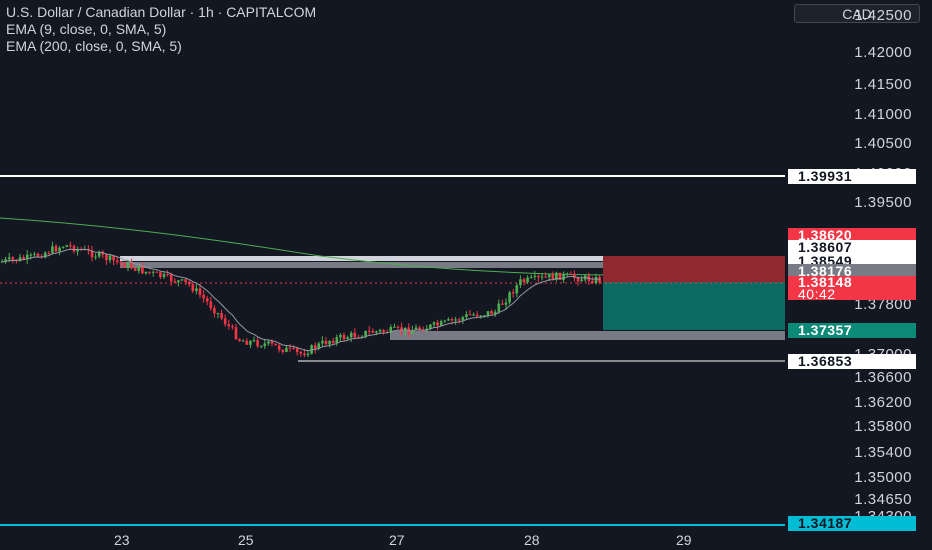 The width and height of the screenshot is (932, 550). Describe the element at coordinates (86, 29) in the screenshot. I see `ema-9-indicator: EMA (9, close, 0, SMA, 5)` at that location.